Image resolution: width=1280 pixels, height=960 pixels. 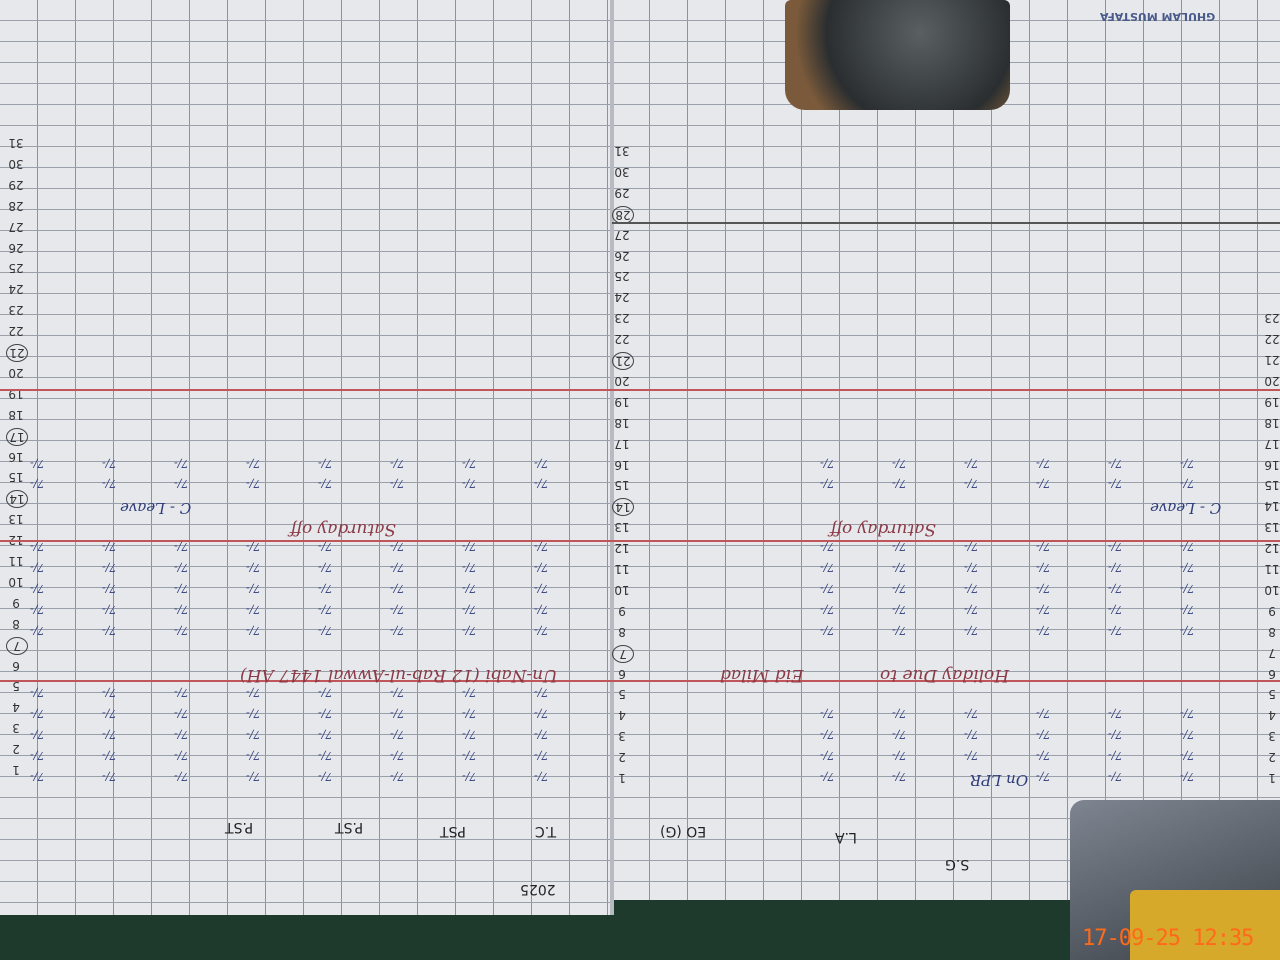 What do you see at coordinates (622, 548) in the screenshot?
I see `day-number: 12` at bounding box center [622, 548].